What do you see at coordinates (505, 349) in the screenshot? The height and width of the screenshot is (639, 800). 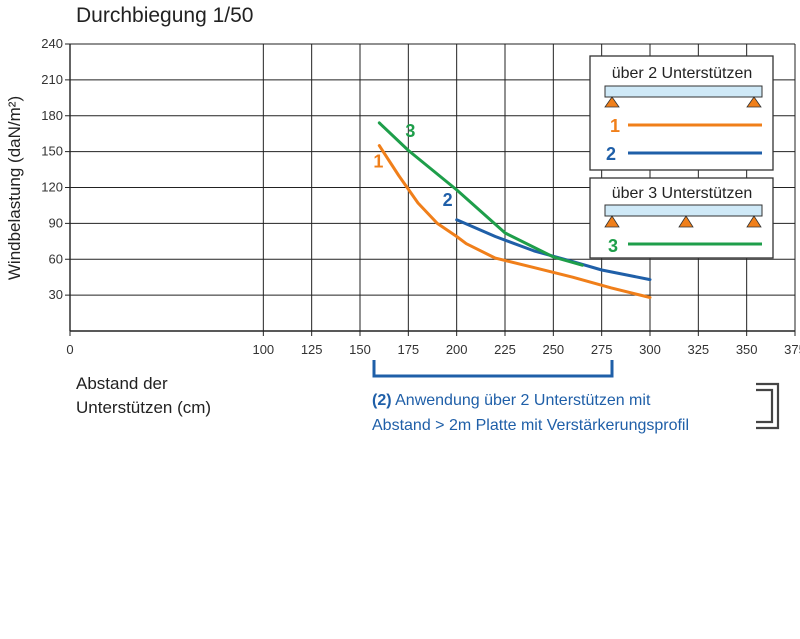 I see `x-tick-label: 225` at bounding box center [505, 349].